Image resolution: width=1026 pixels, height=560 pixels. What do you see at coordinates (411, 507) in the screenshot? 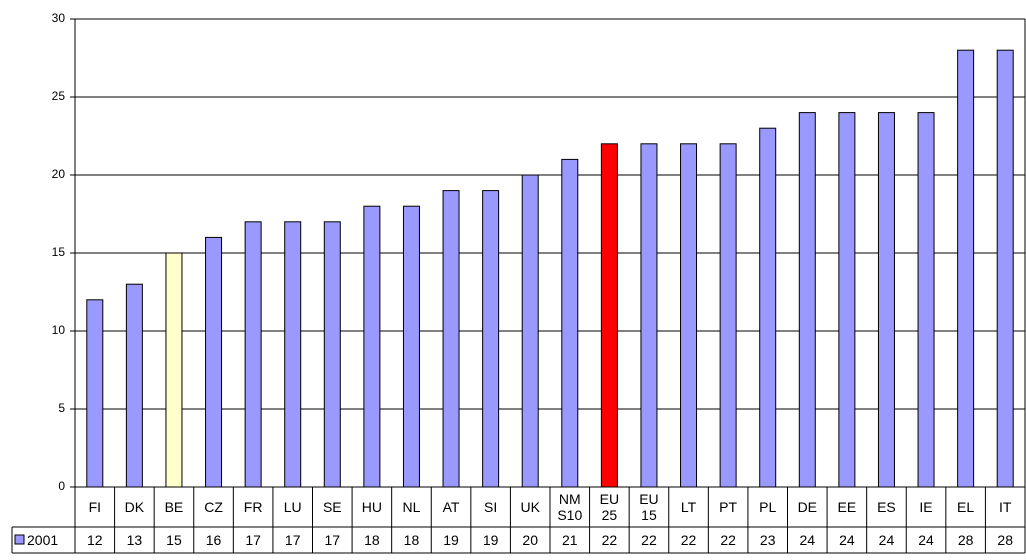
I see `category-label: NL` at bounding box center [411, 507].